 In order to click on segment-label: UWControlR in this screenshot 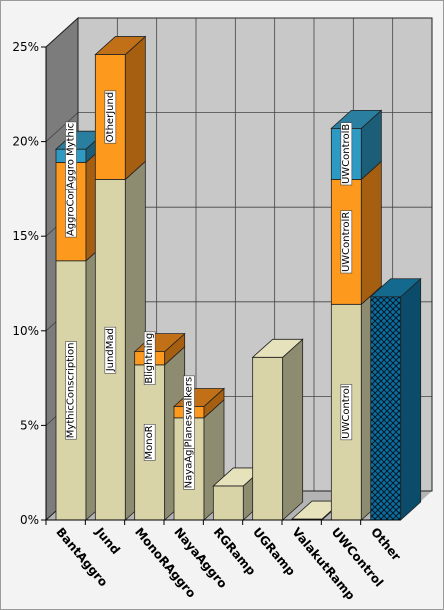, I will do `click(346, 242)`.